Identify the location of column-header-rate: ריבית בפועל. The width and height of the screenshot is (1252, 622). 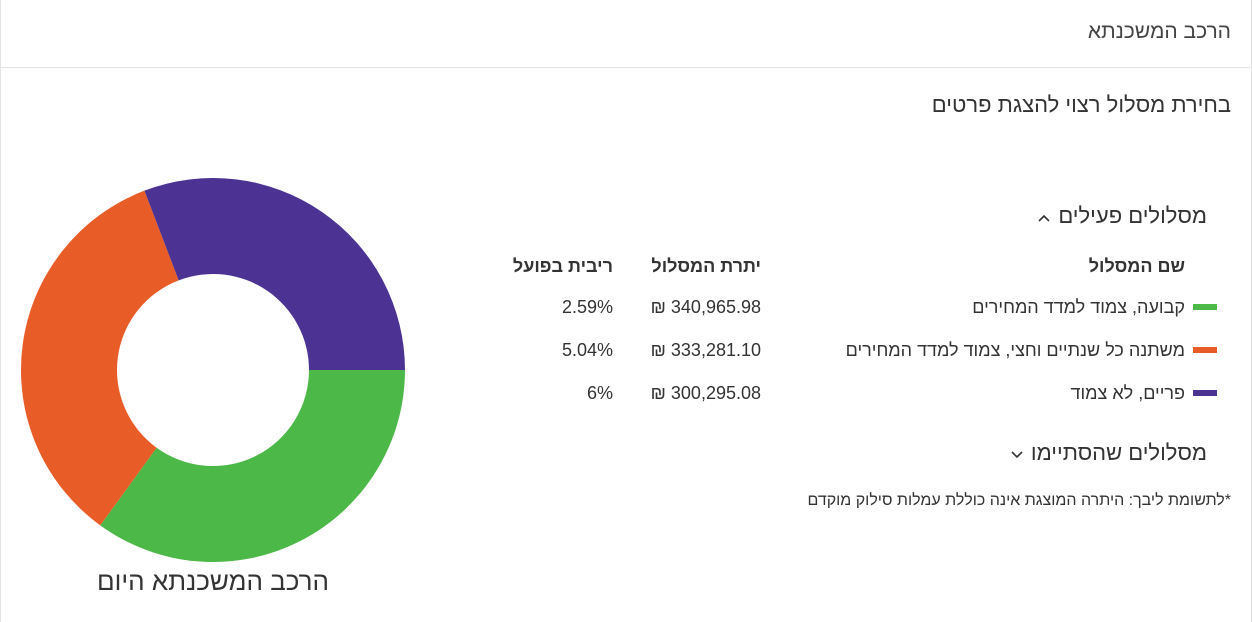
(562, 266).